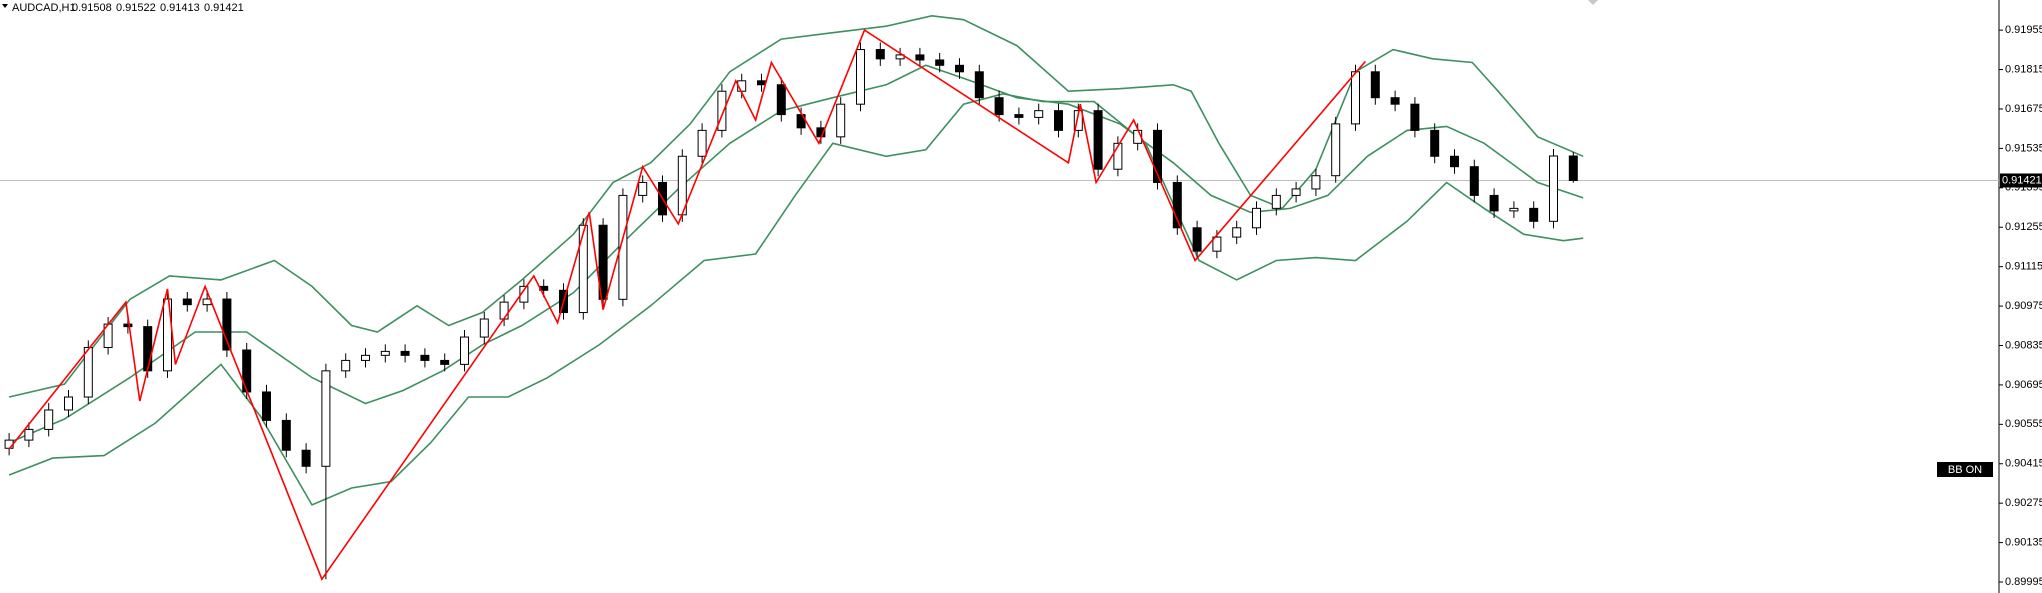 This screenshot has height=593, width=2042. I want to click on y-tick-label: 0.90835, so click(2023, 345).